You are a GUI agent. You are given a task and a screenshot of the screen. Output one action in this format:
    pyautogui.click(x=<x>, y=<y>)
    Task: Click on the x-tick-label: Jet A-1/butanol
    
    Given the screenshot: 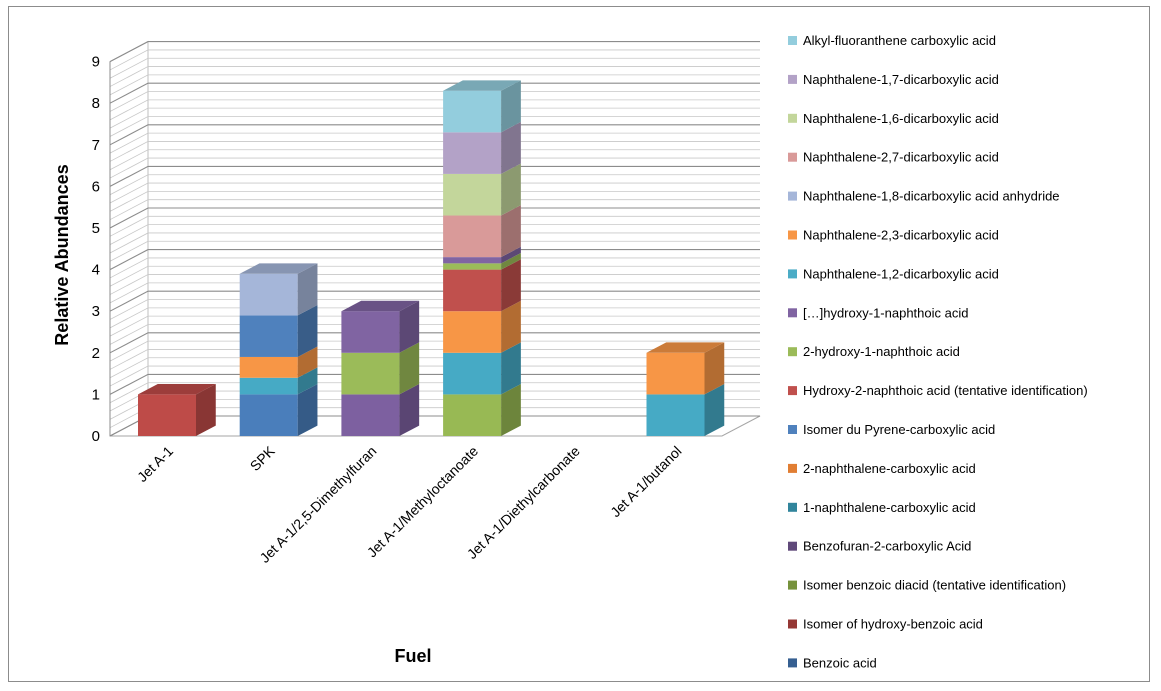 What is the action you would take?
    pyautogui.click(x=645, y=481)
    